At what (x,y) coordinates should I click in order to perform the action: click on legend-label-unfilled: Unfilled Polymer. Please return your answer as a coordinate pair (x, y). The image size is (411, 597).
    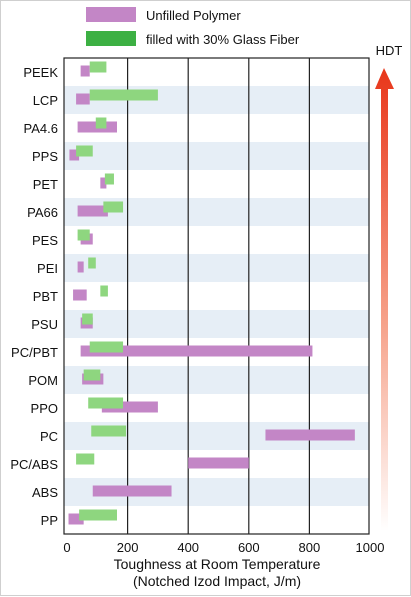
    Looking at the image, I should click on (193, 15).